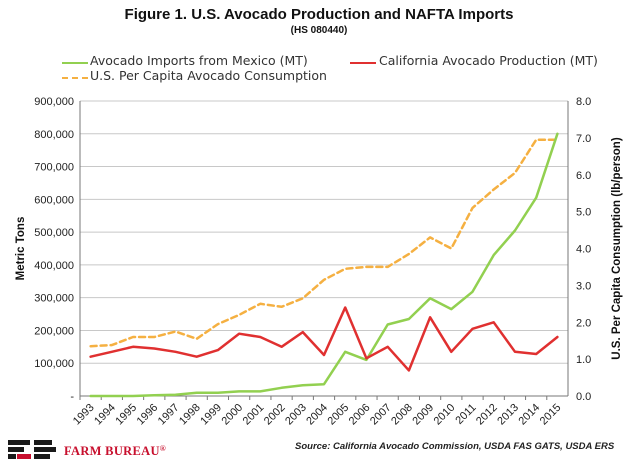 The image size is (638, 464). What do you see at coordinates (54, 364) in the screenshot?
I see `y-left-tick-label: 100,000` at bounding box center [54, 364].